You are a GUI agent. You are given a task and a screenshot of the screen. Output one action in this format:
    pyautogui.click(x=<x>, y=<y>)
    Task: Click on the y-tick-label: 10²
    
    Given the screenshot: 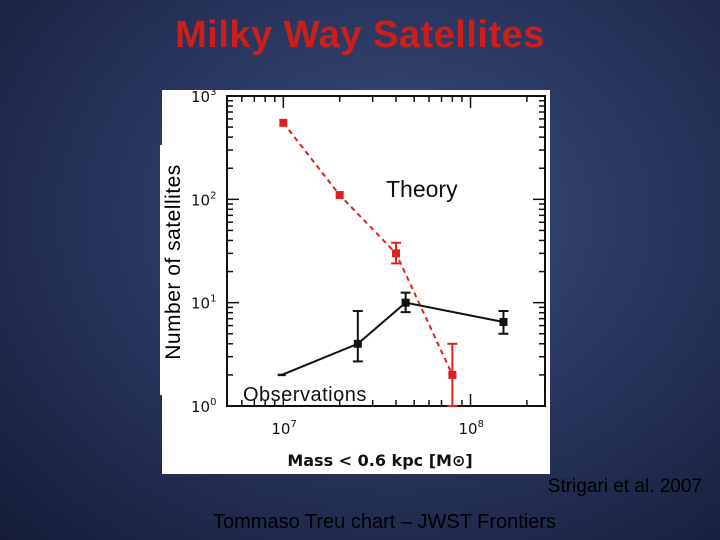 What is the action you would take?
    pyautogui.click(x=203, y=199)
    